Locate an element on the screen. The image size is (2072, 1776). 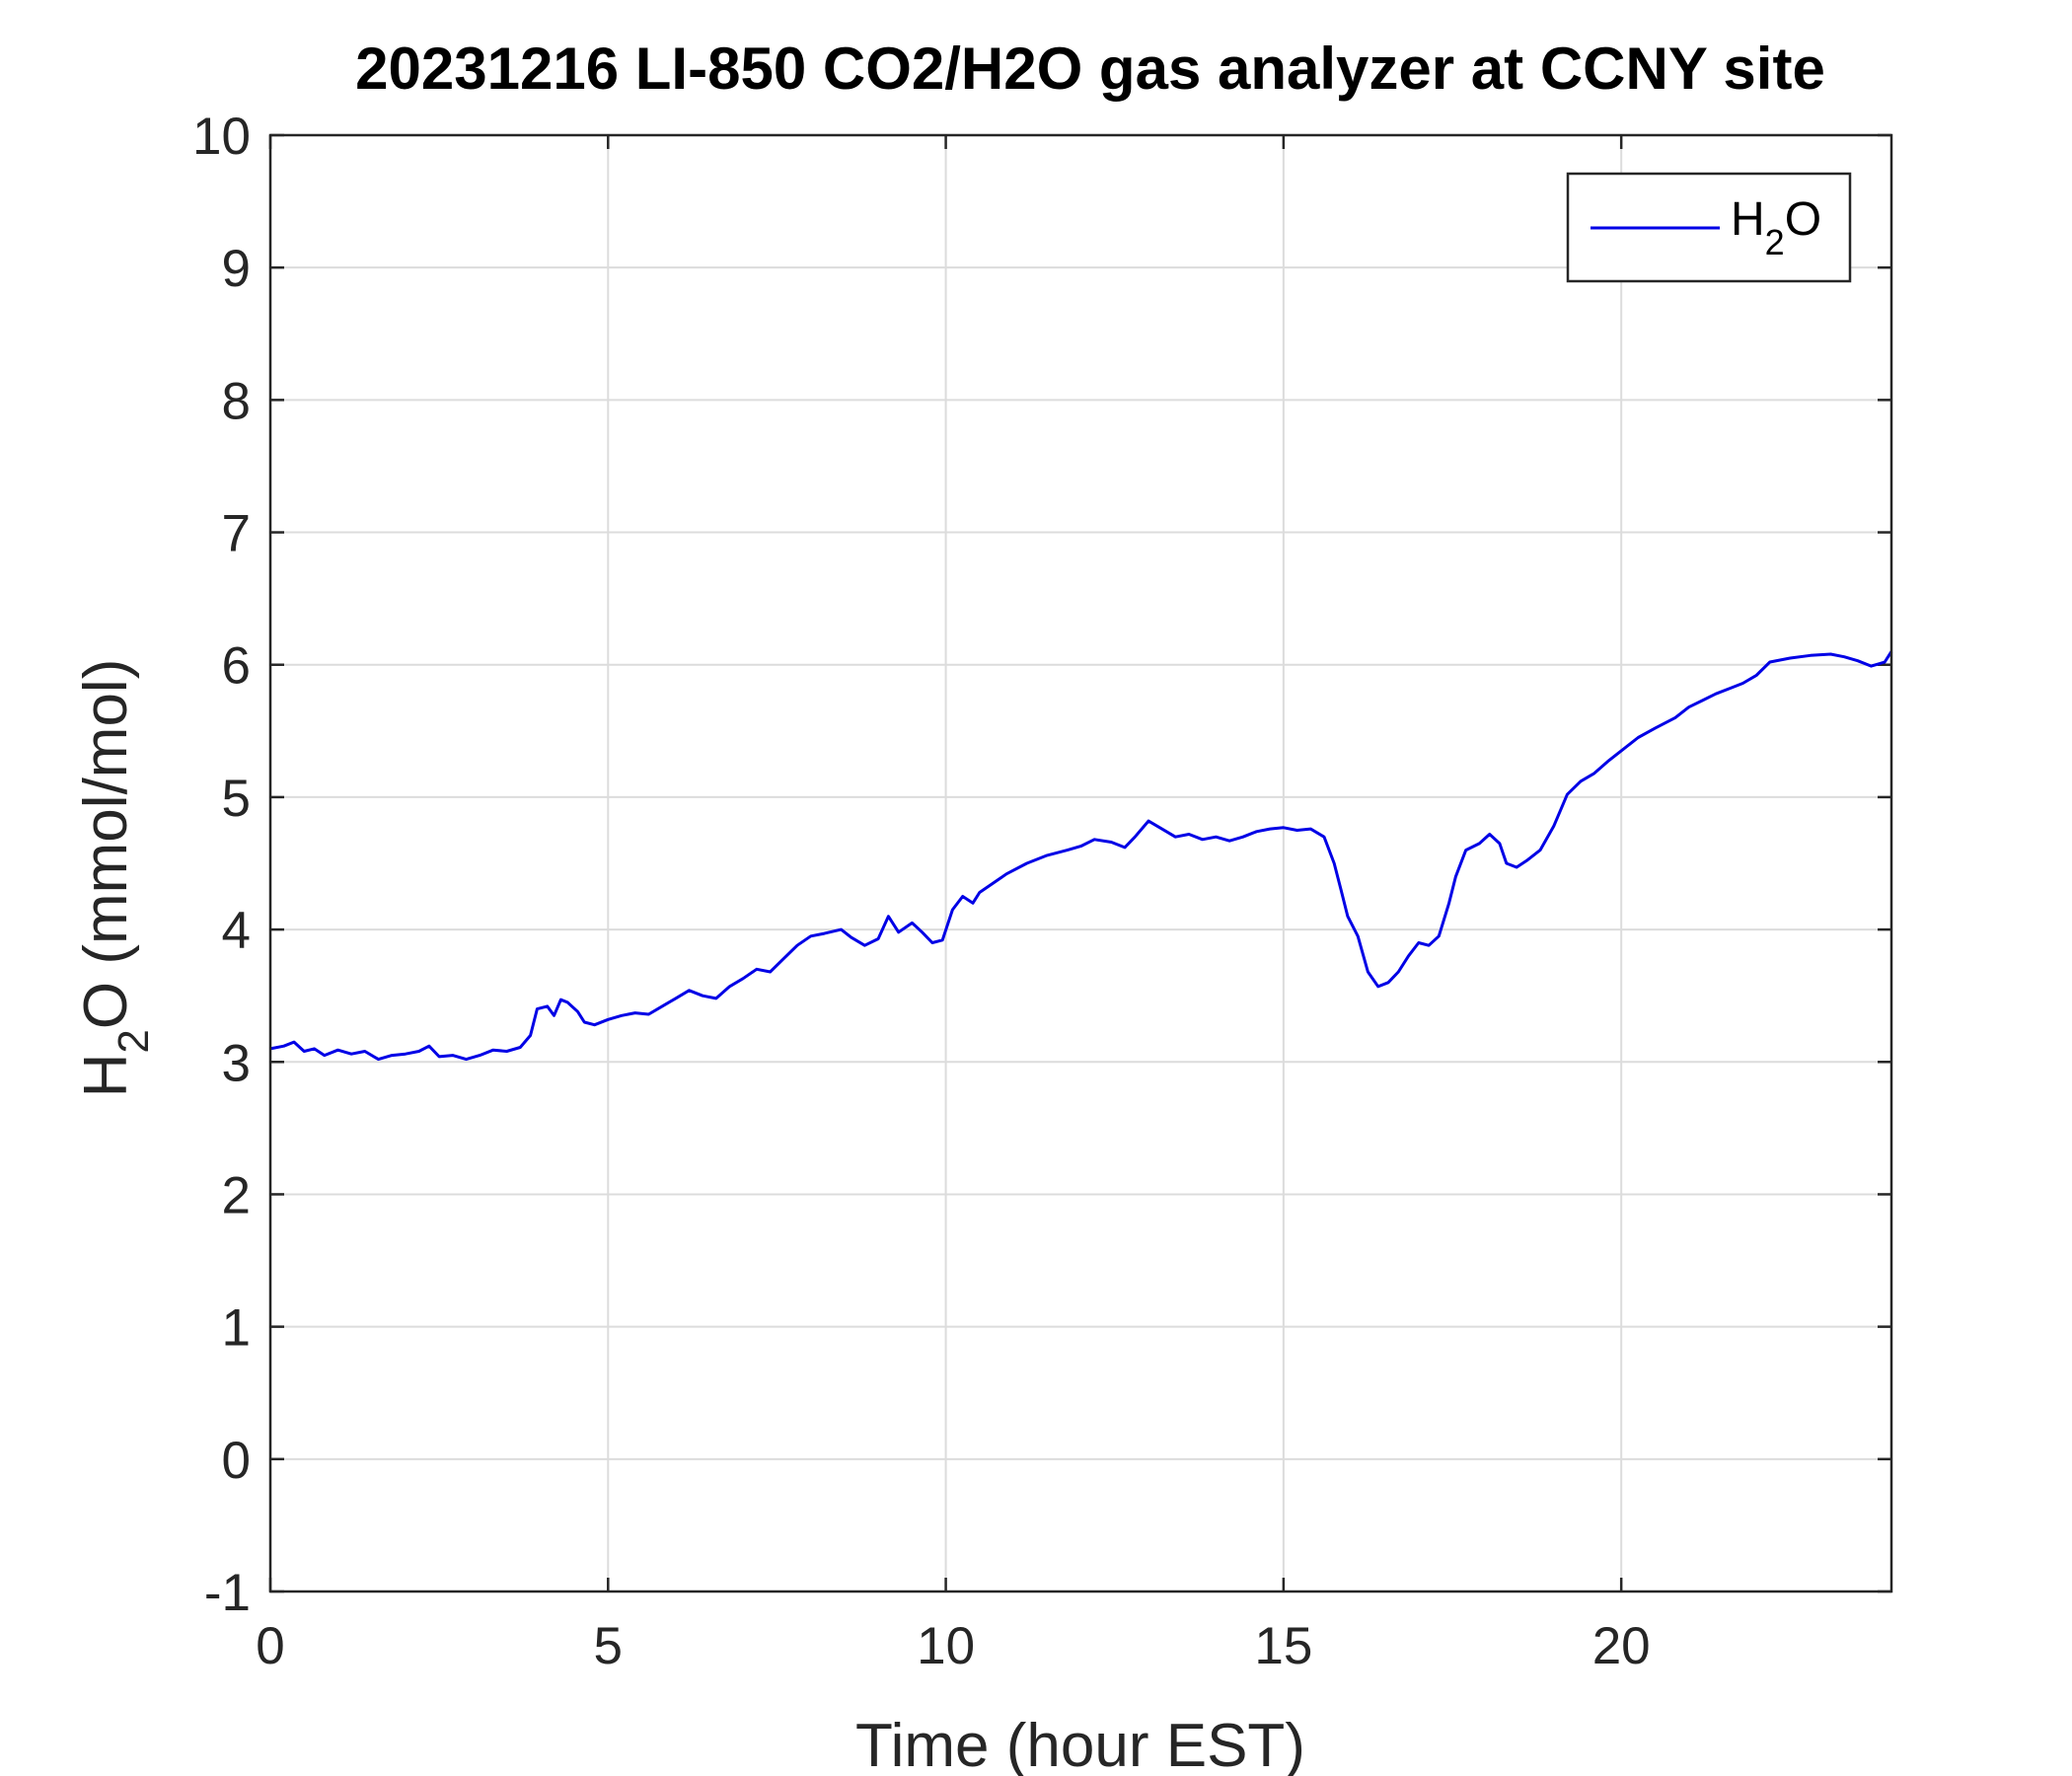
y-tick-label: 3 is located at coordinates (237, 1063).